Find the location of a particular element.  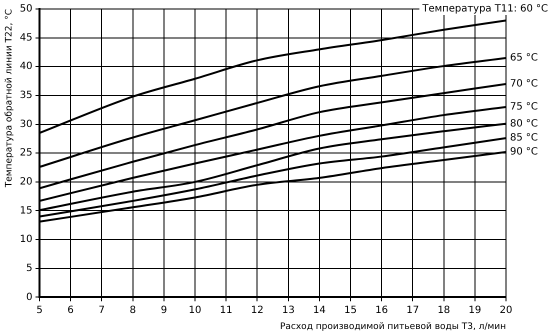

series-label: 65 °C is located at coordinates (524, 58).